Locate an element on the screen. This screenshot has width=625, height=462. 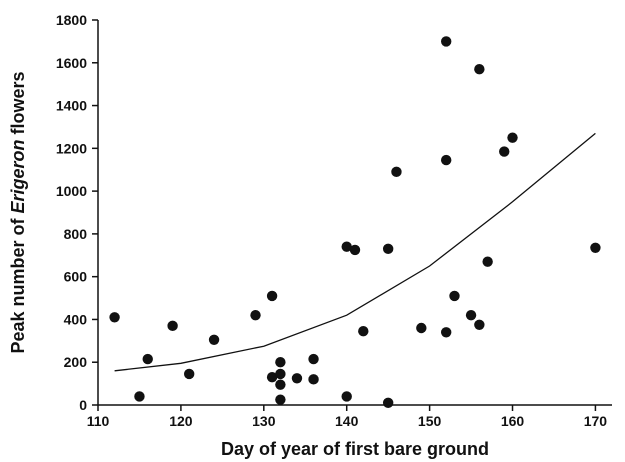
y-tick-label: 1800 is located at coordinates (71, 20).